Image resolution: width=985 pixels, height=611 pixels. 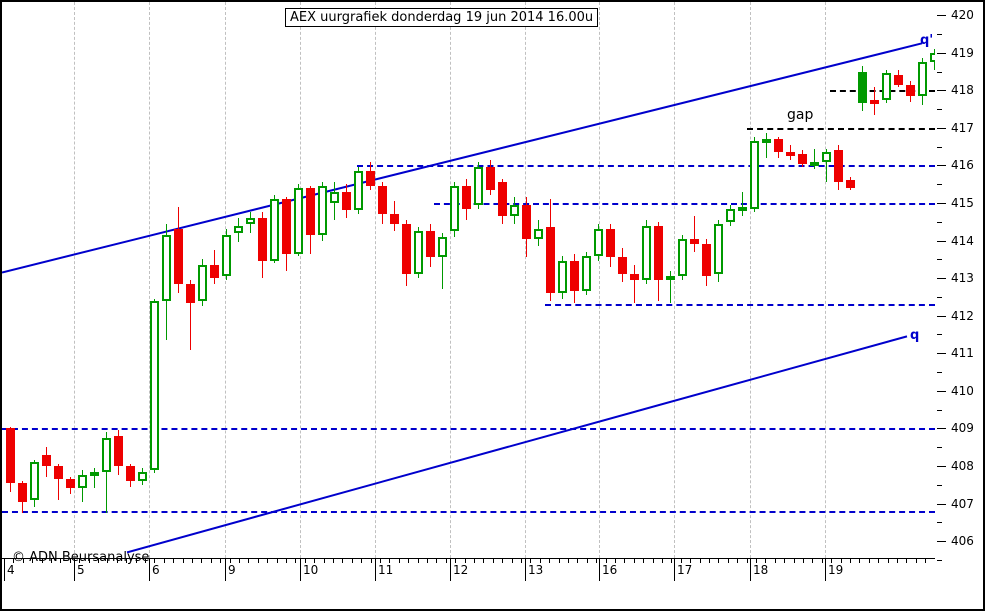 What do you see at coordinates (962, 90) in the screenshot?
I see `y-label-418: 418` at bounding box center [962, 90].